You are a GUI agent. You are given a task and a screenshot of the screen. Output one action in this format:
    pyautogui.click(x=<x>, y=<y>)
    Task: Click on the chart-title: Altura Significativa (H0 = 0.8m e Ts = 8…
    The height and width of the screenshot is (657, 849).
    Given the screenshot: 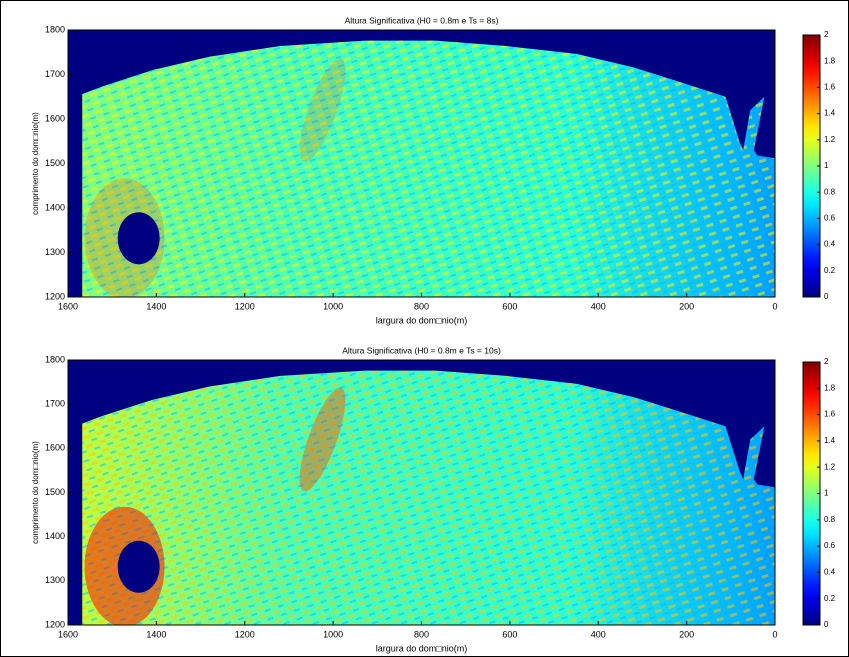 What is the action you would take?
    pyautogui.click(x=422, y=20)
    